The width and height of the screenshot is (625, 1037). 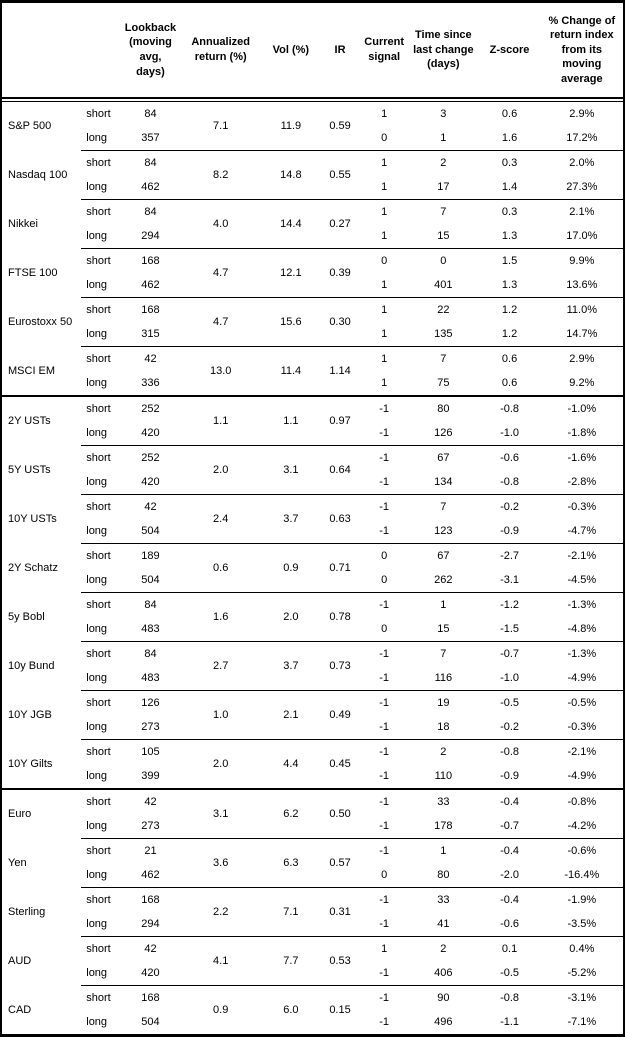 I want to click on pct-change-cell: 9.2%, so click(x=582, y=382).